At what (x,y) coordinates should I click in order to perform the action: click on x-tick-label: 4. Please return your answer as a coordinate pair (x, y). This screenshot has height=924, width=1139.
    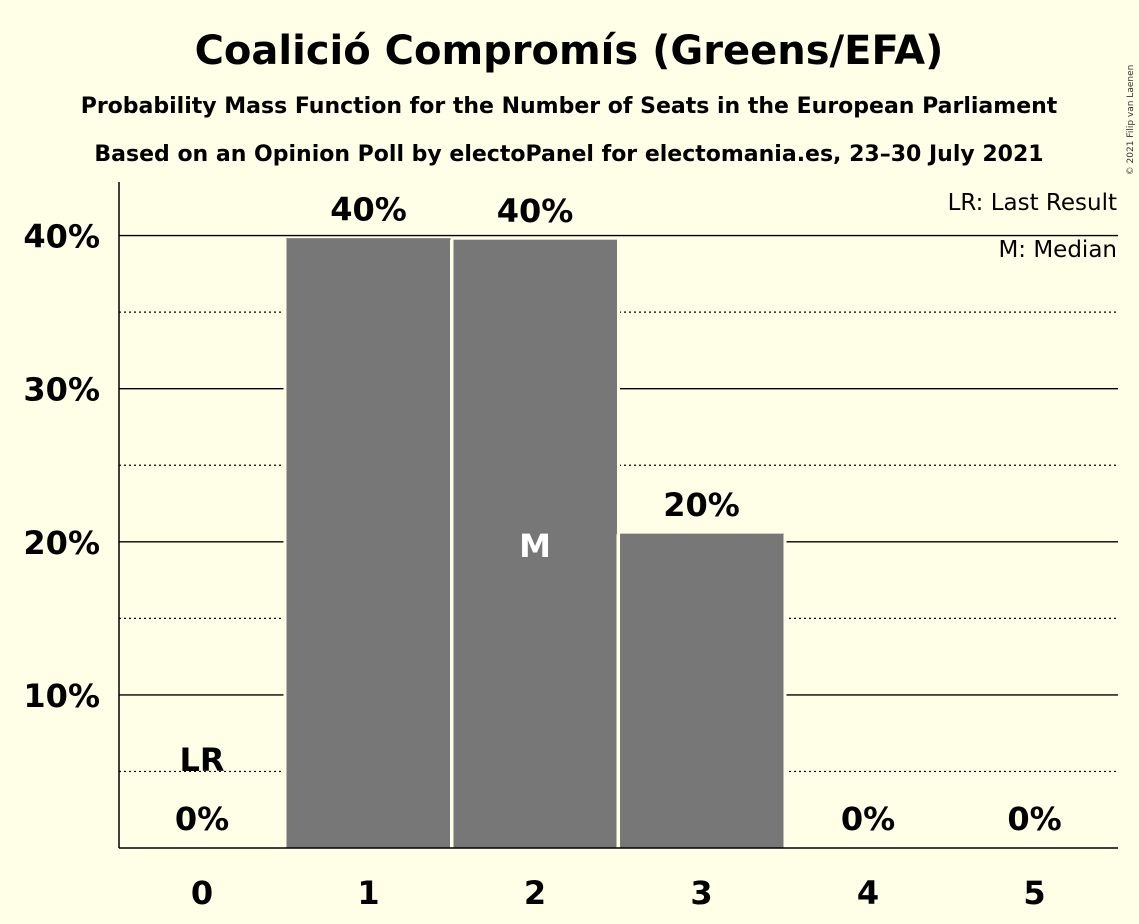
    Looking at the image, I should click on (868, 893).